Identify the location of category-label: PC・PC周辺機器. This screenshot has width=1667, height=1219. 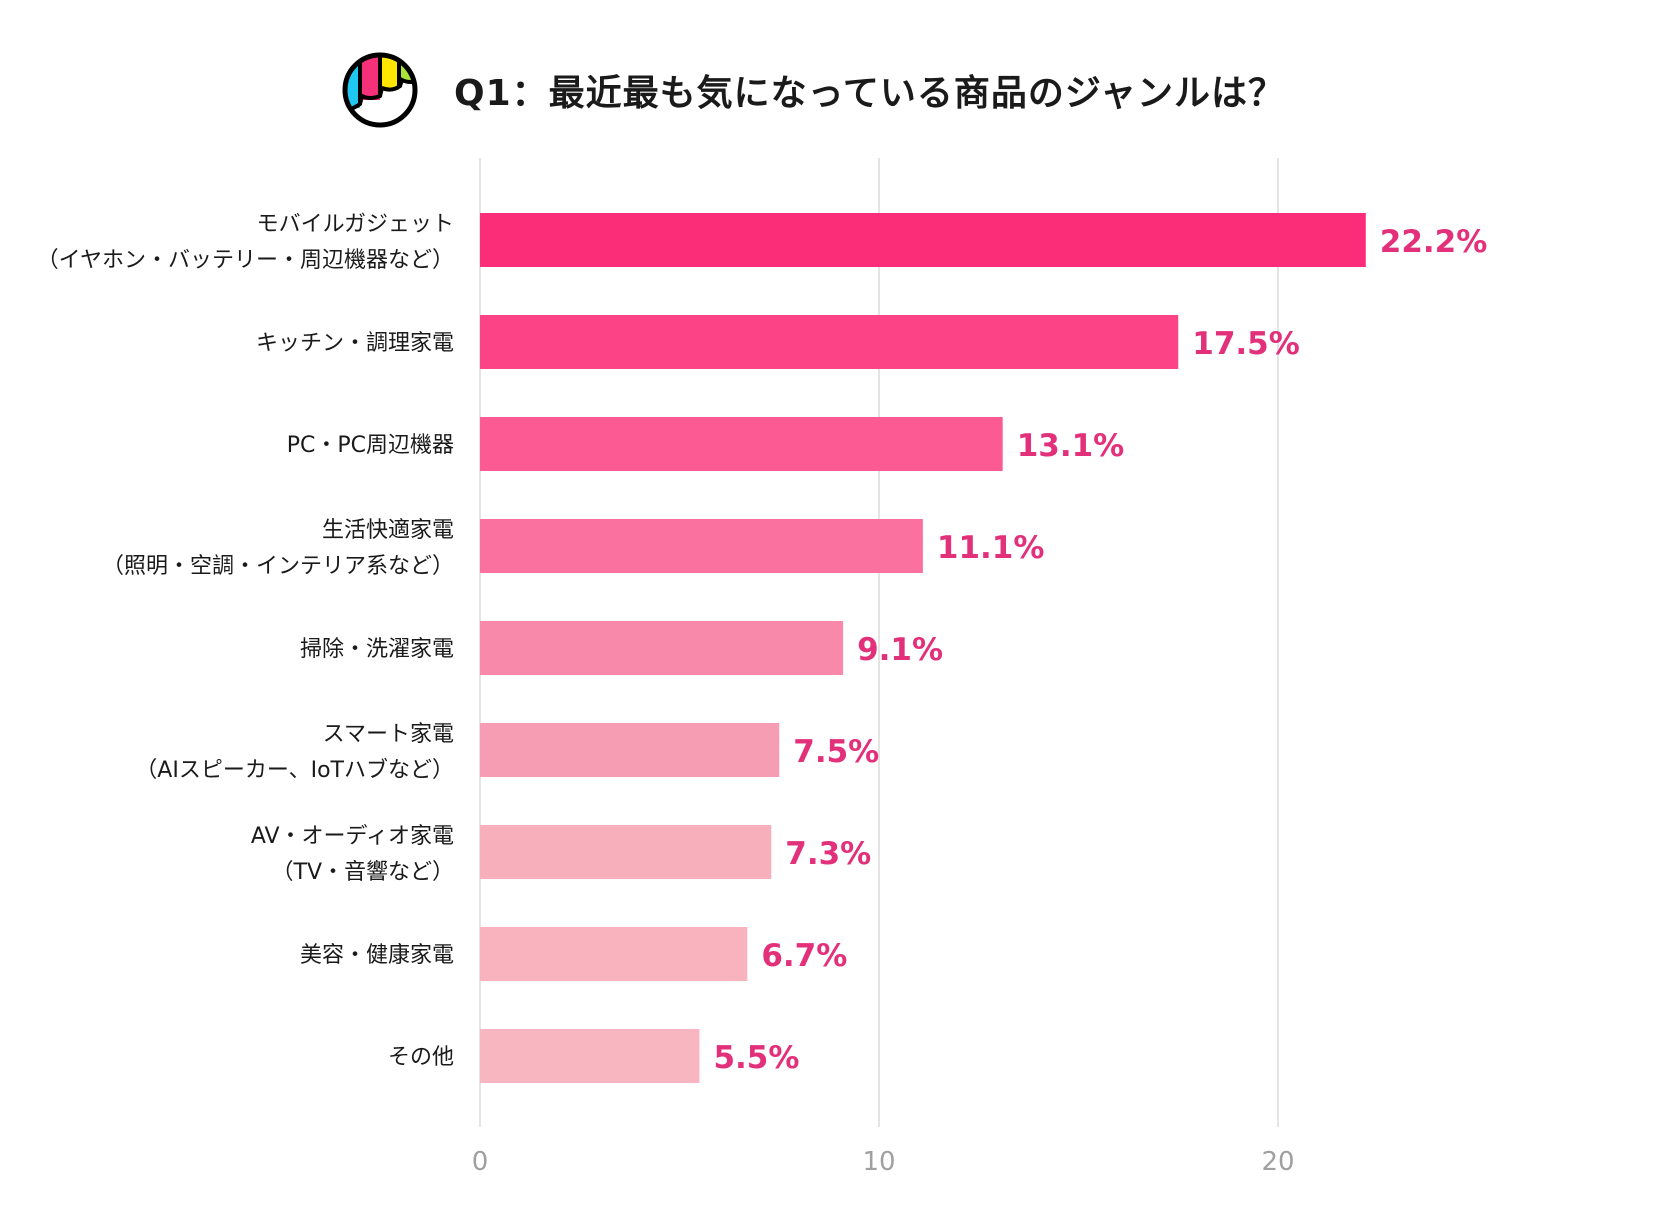
(370, 445).